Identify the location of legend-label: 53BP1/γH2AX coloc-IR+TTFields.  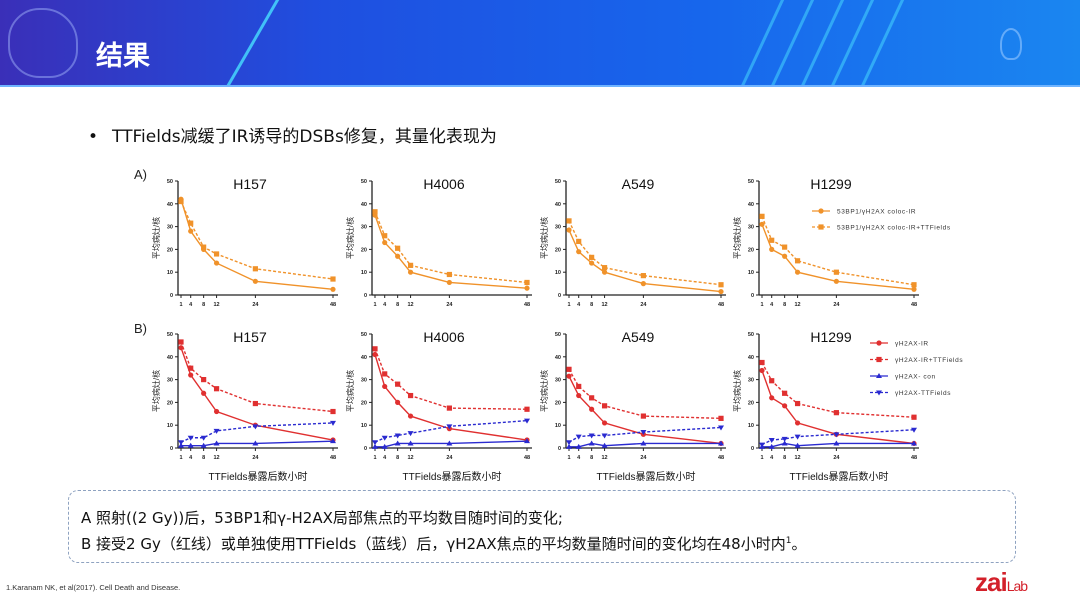
(894, 228).